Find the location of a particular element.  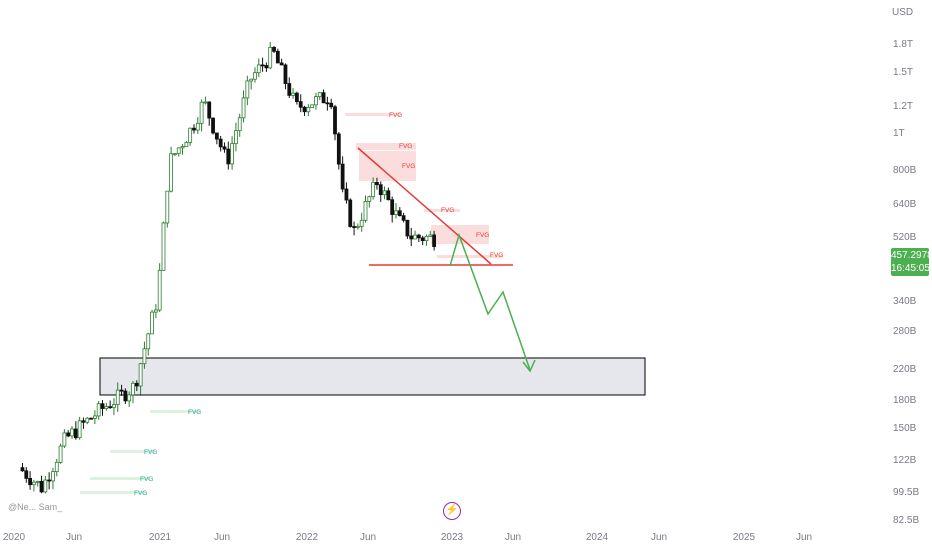

y-tick-label: 220B is located at coordinates (905, 369).